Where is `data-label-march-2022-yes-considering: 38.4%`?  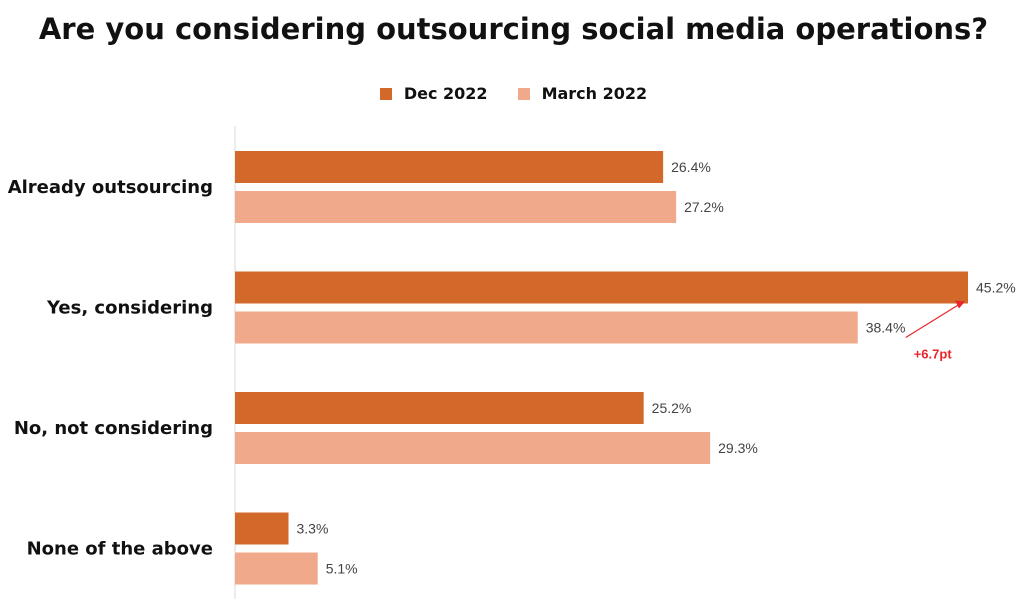
data-label-march-2022-yes-considering: 38.4% is located at coordinates (886, 328).